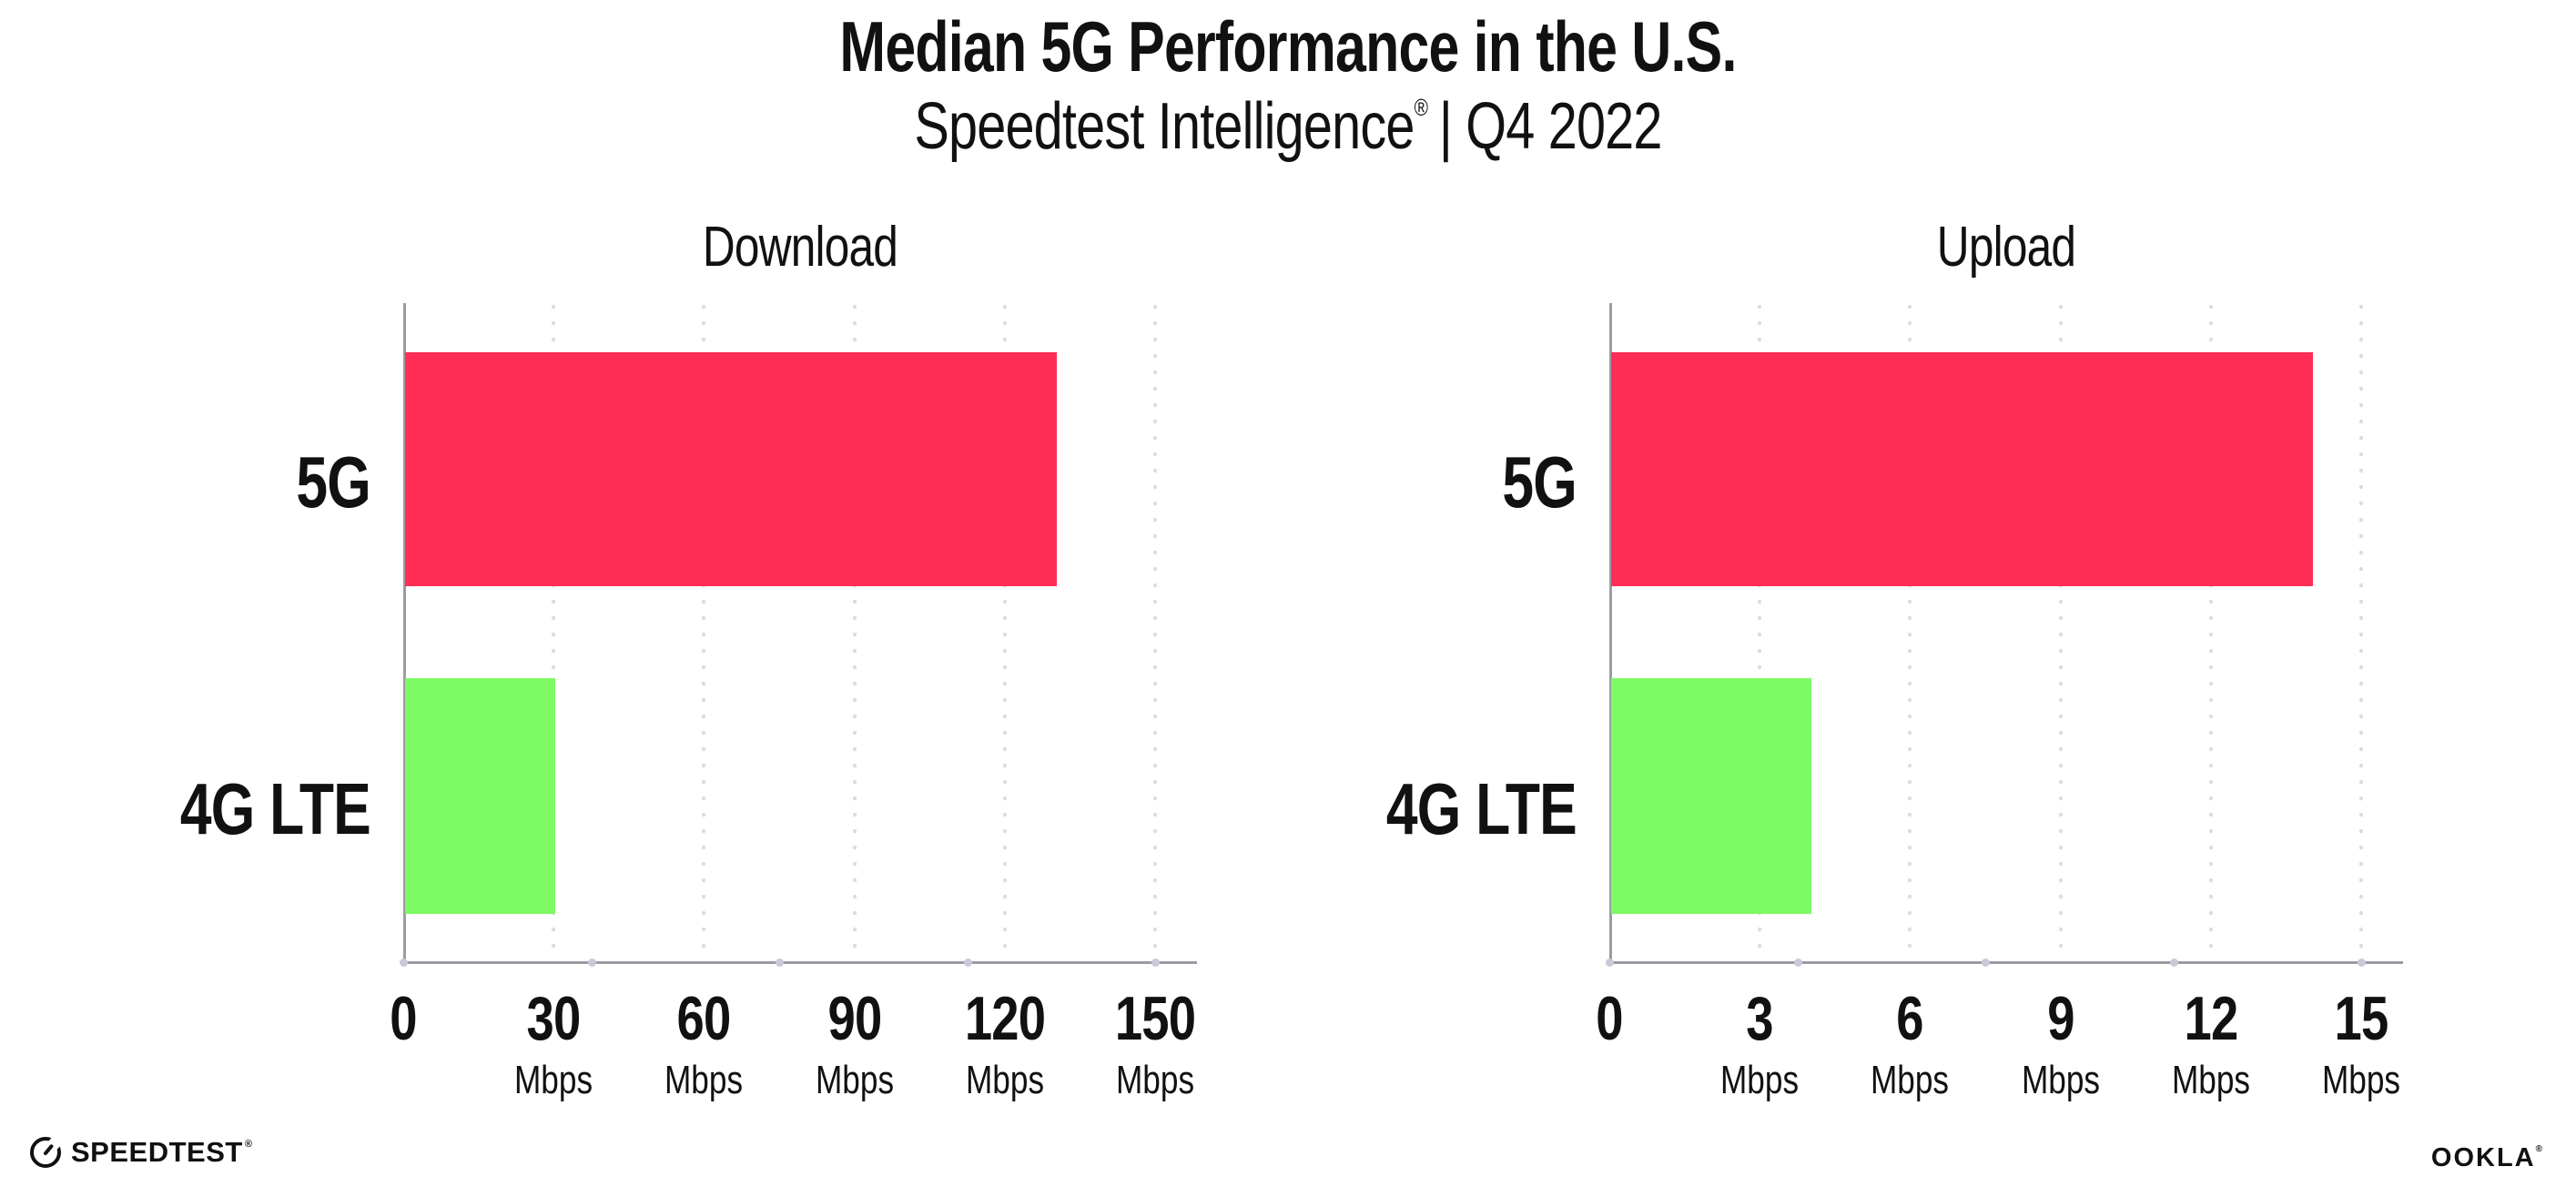 The height and width of the screenshot is (1197, 2576). What do you see at coordinates (793, 1077) in the screenshot?
I see `x-axis-ticks: 0 30 Mbps 60 Mbps 90 Mbps 120 Mbps 150 Mbps` at bounding box center [793, 1077].